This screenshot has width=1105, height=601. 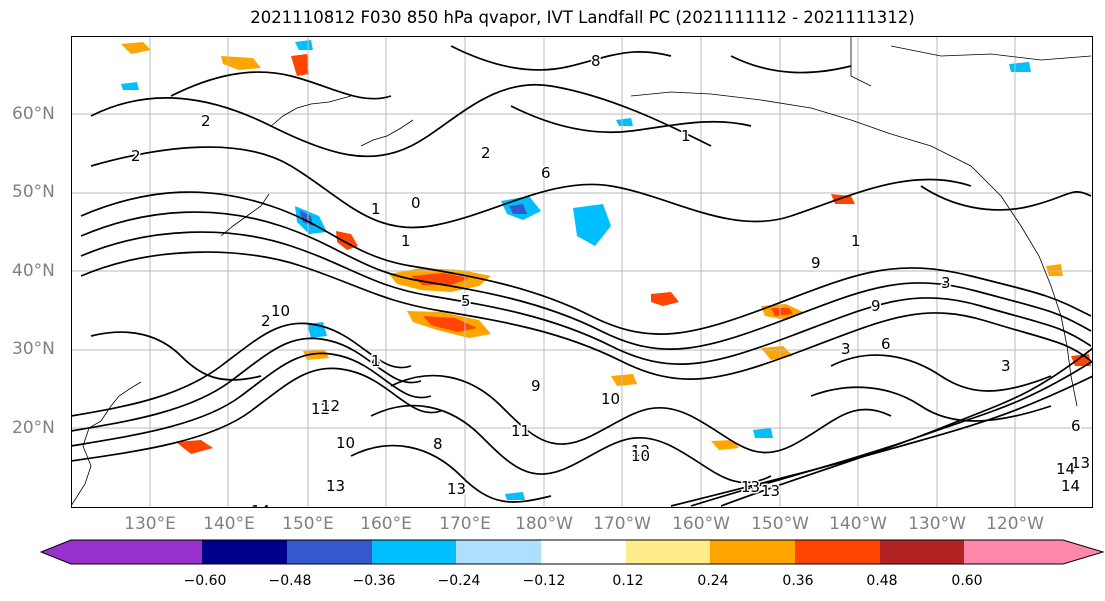 I want to click on colorbar-outline, so click(x=572, y=552).